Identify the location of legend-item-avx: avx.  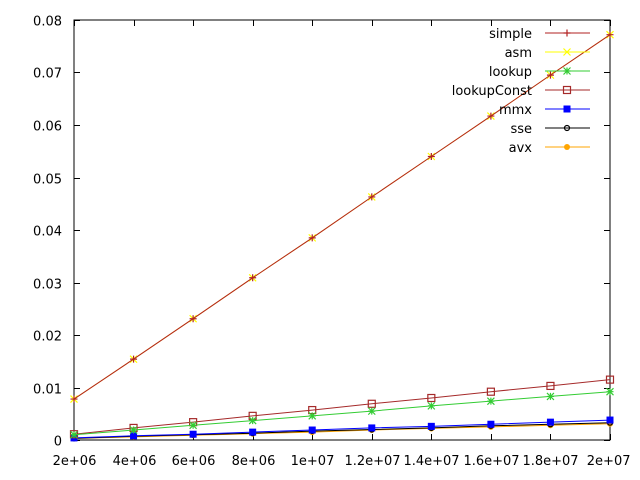
(549, 148).